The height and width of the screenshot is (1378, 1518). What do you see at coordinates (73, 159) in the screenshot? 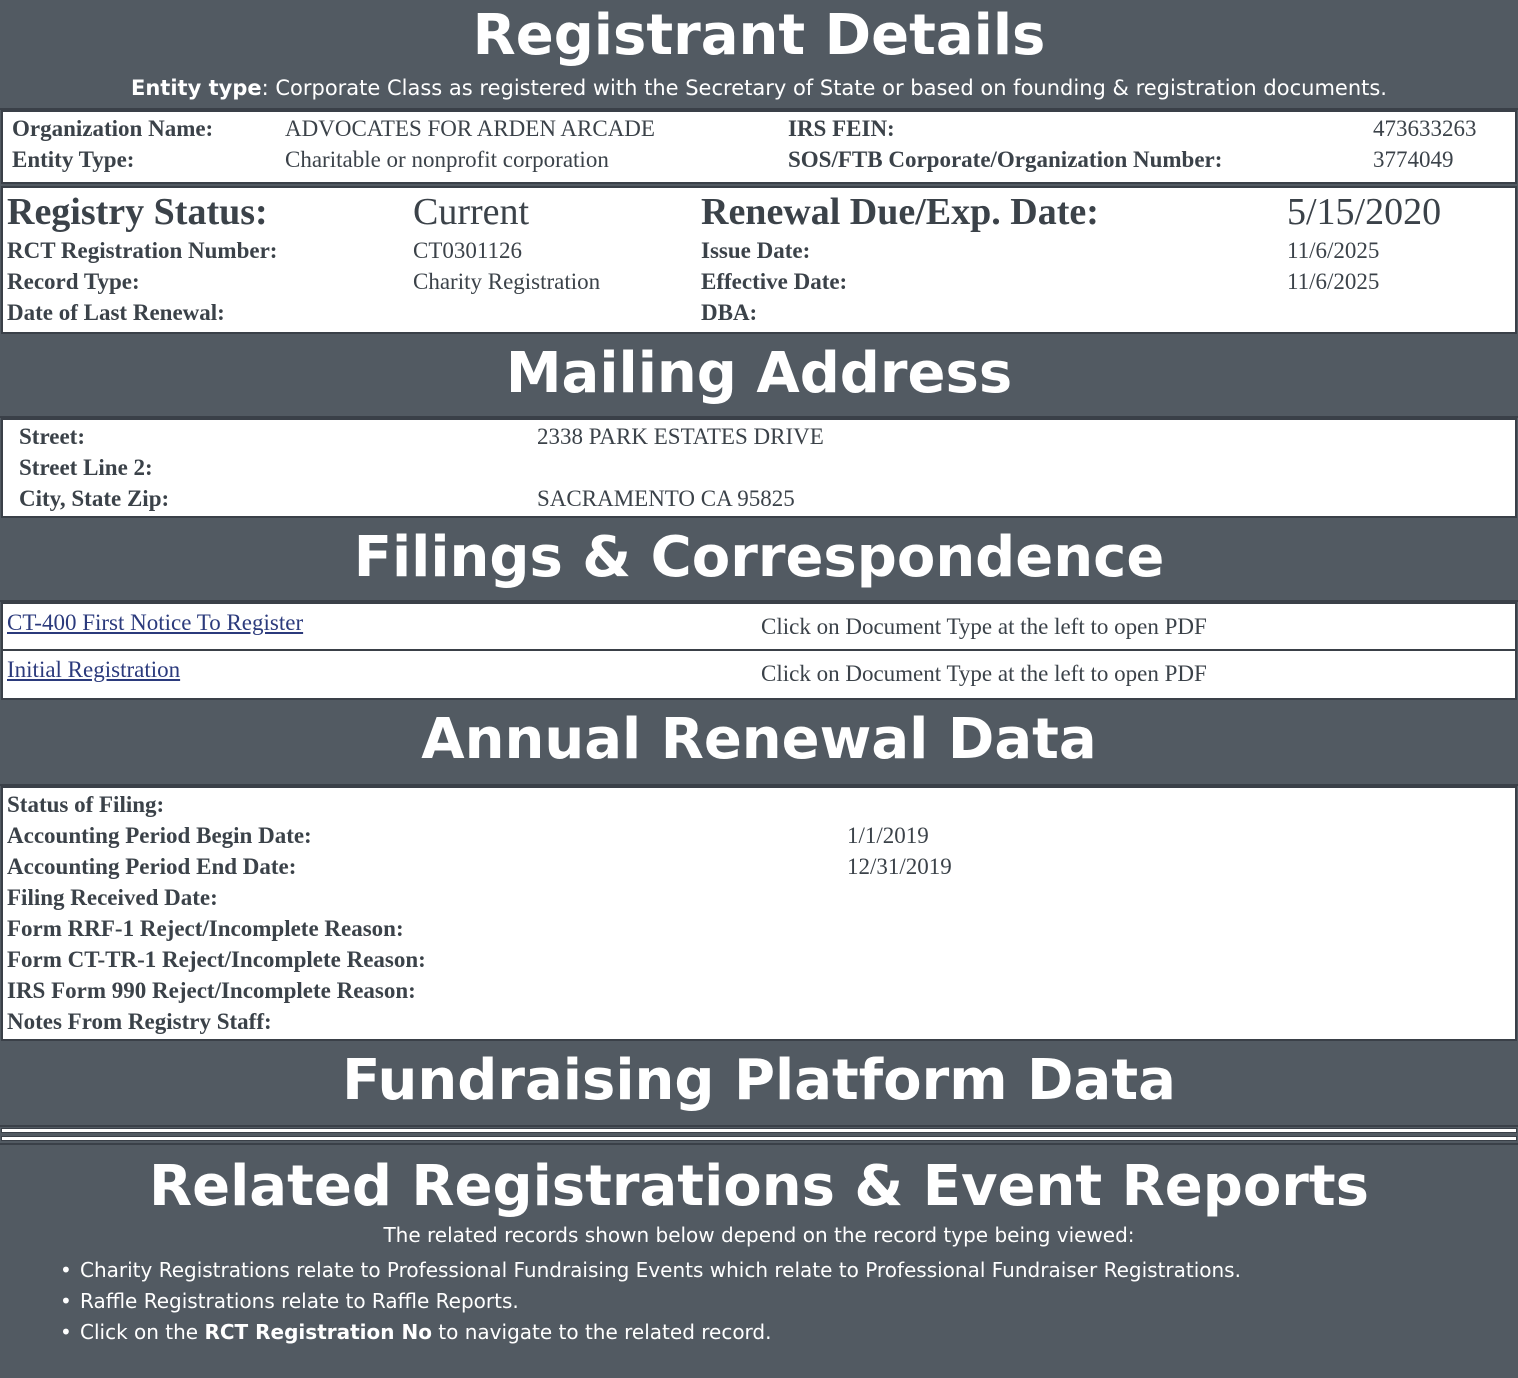
I see `entity-type-label: Entity Type:` at bounding box center [73, 159].